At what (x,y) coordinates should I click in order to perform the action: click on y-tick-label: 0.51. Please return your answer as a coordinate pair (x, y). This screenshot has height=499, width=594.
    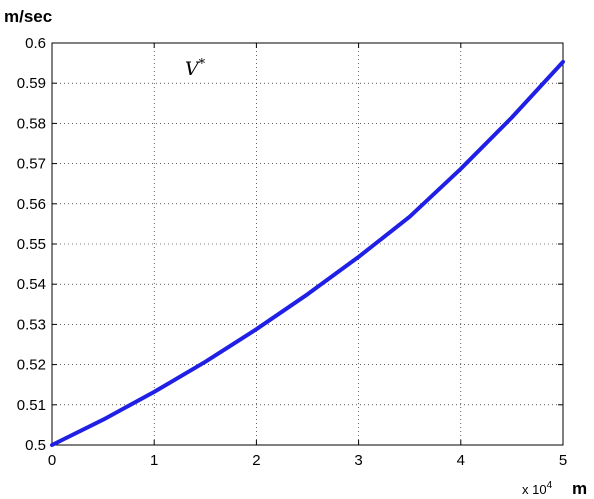
    Looking at the image, I should click on (31, 405).